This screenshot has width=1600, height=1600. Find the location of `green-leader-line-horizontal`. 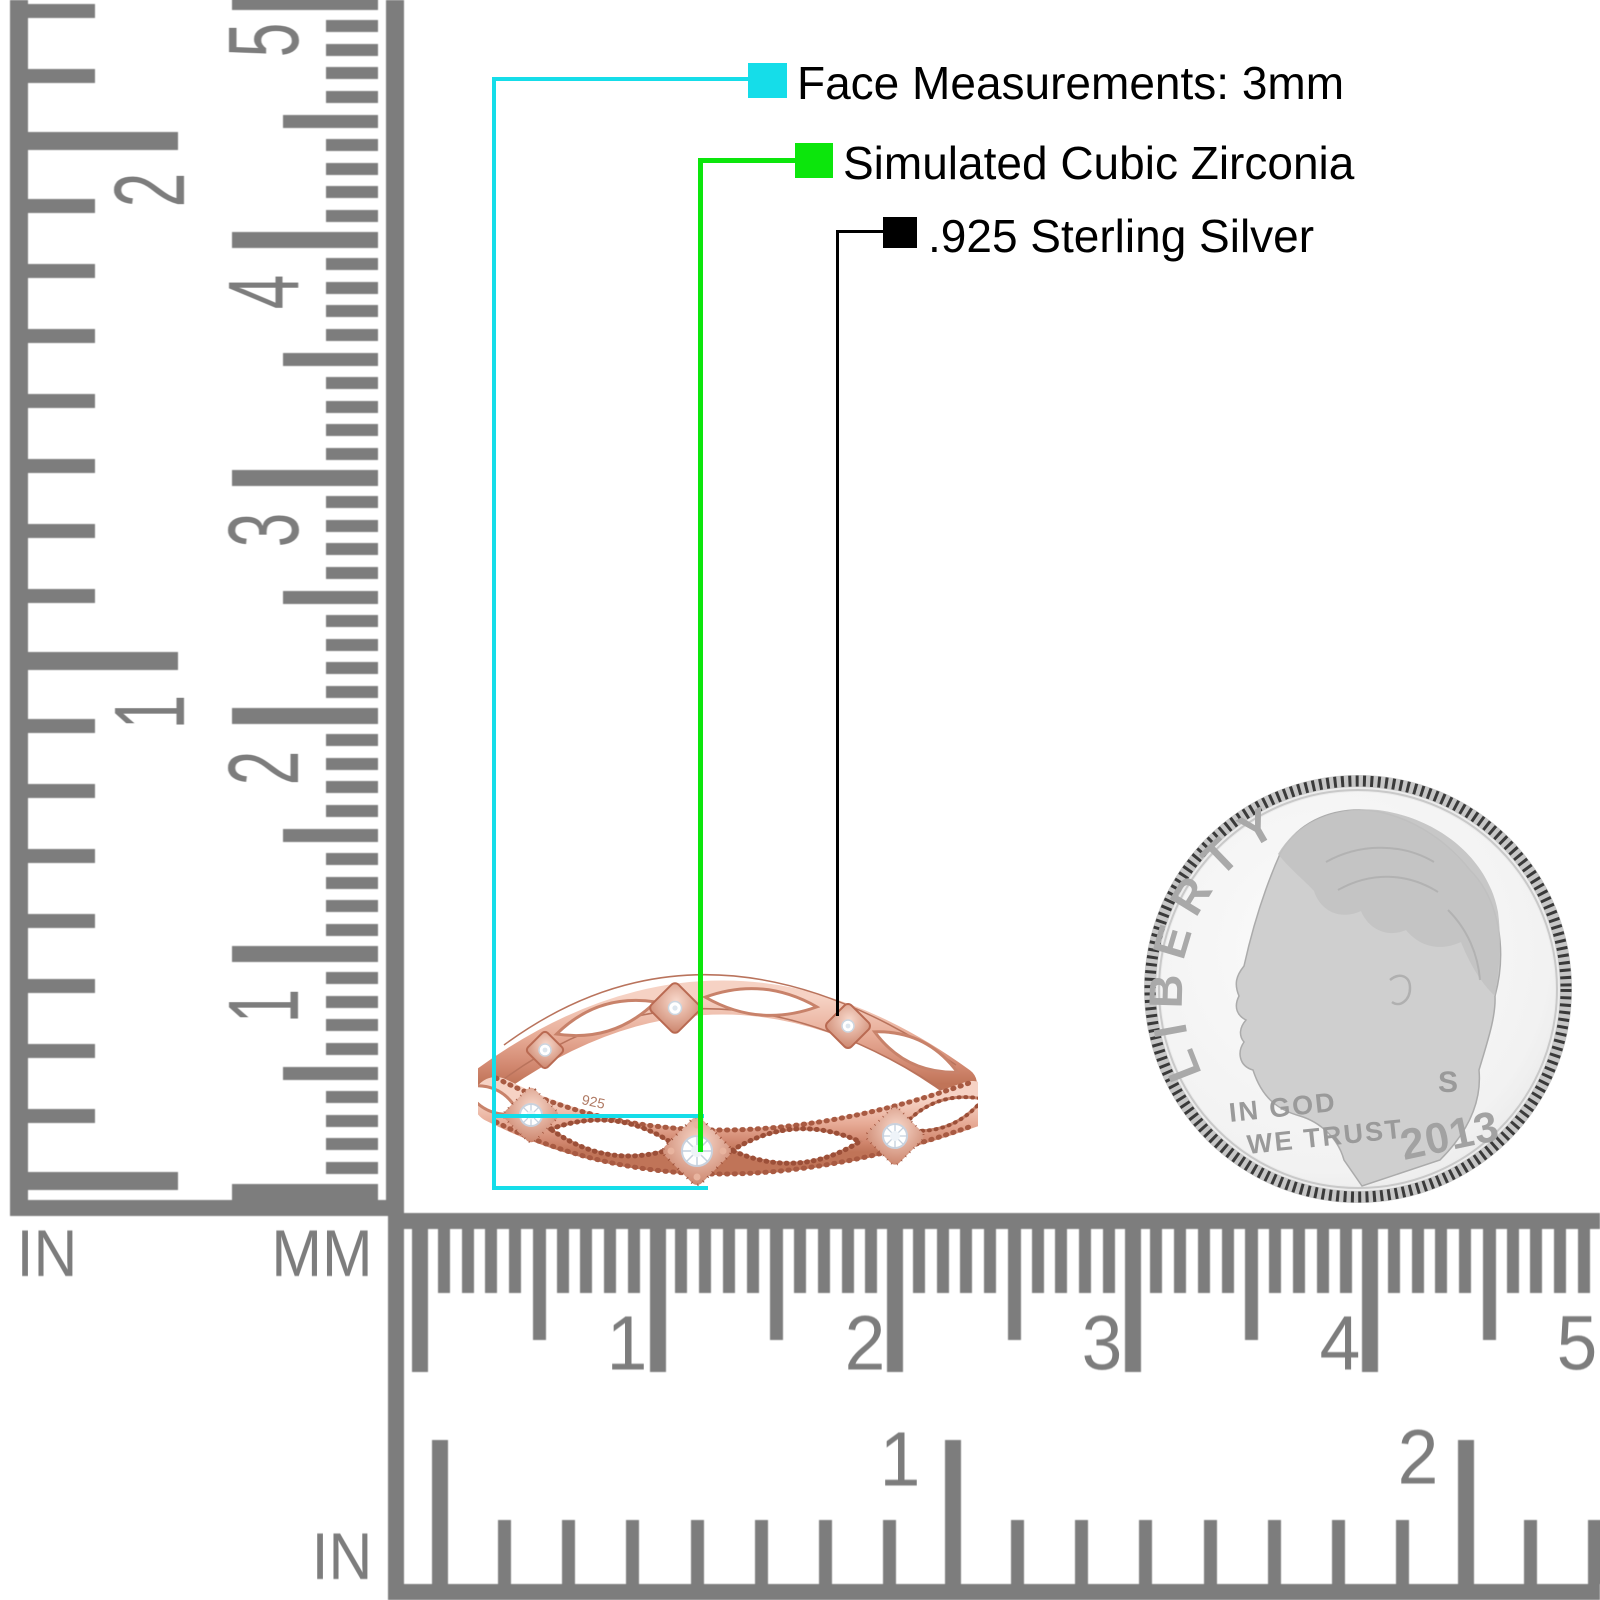

green-leader-line-horizontal is located at coordinates (748, 160).